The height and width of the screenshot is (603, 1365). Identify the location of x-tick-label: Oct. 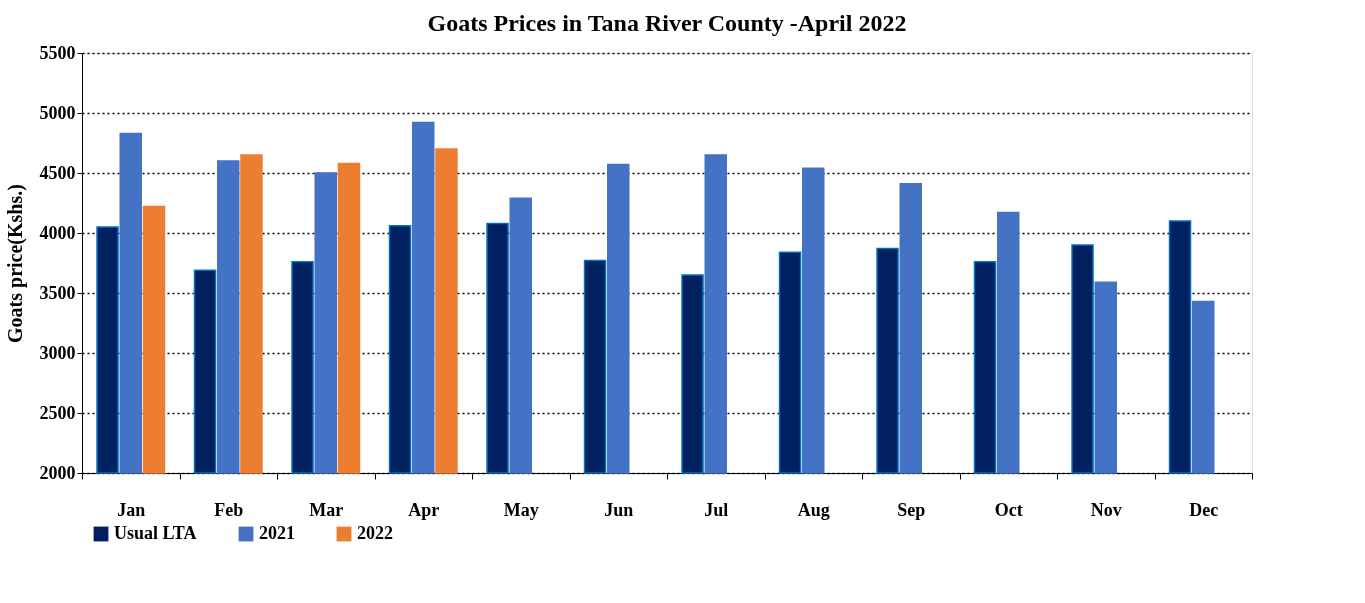
(1008, 509).